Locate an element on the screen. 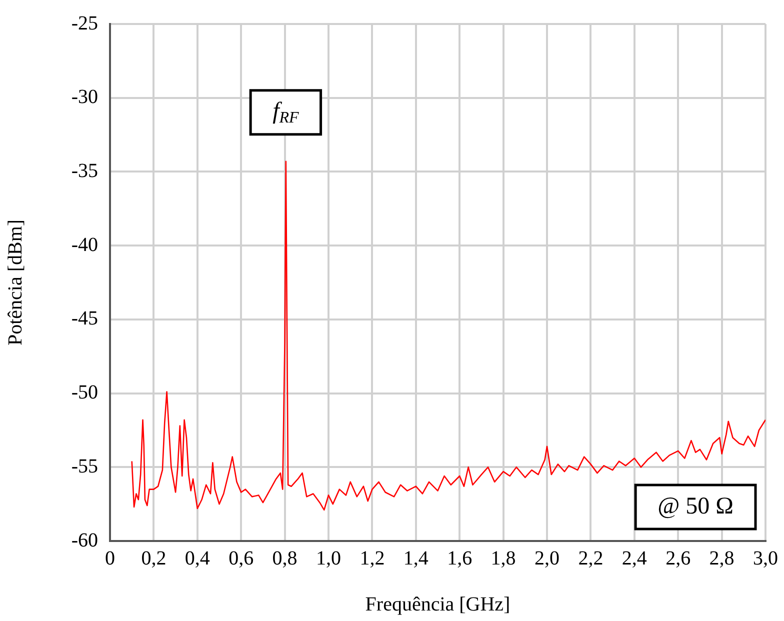 The image size is (784, 621). x-tick-label: 1,6 is located at coordinates (459, 558).